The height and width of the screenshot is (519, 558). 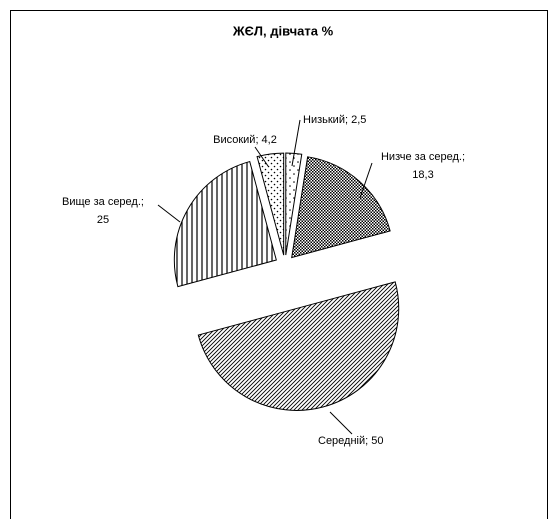 I want to click on label-line: 18,3, so click(x=422, y=175).